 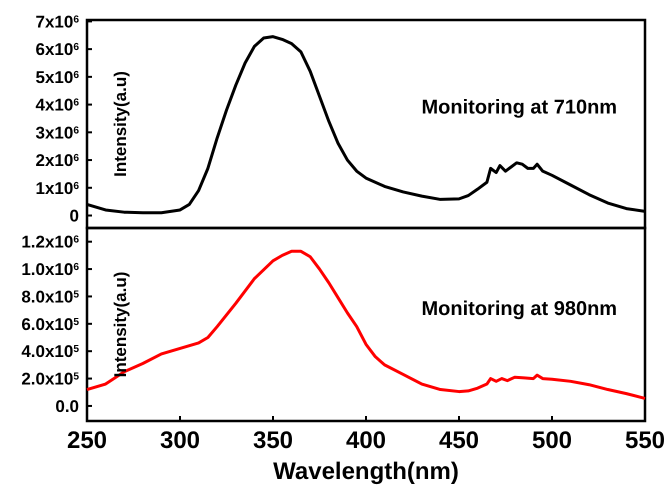 What do you see at coordinates (645, 440) in the screenshot?
I see `x-tick-label: 550` at bounding box center [645, 440].